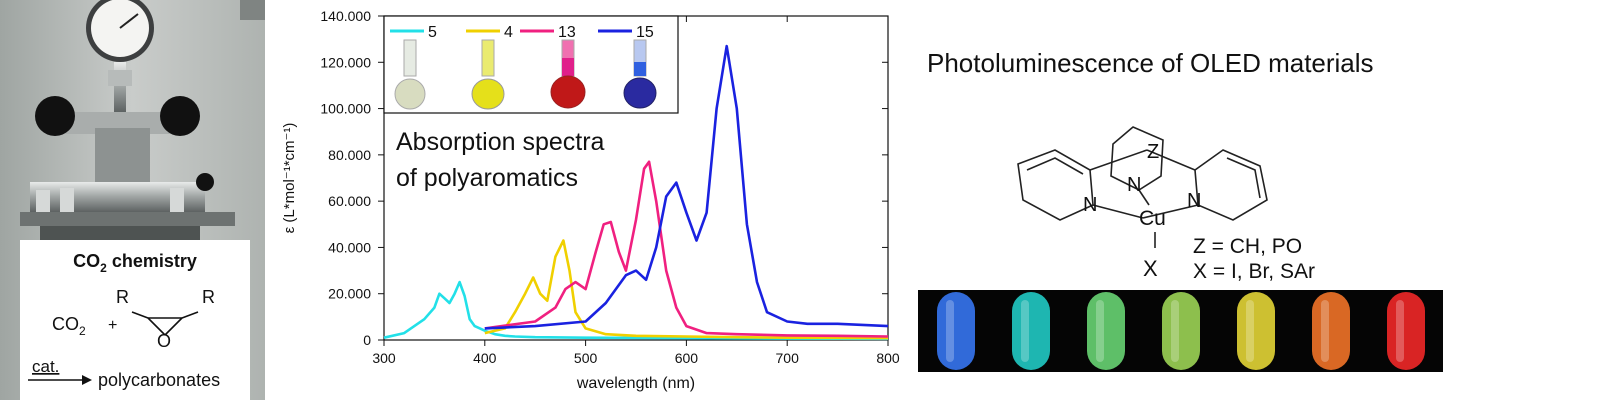 This screenshot has height=405, width=1600. What do you see at coordinates (645, 32) in the screenshot?
I see `legend-label-15: 15` at bounding box center [645, 32].